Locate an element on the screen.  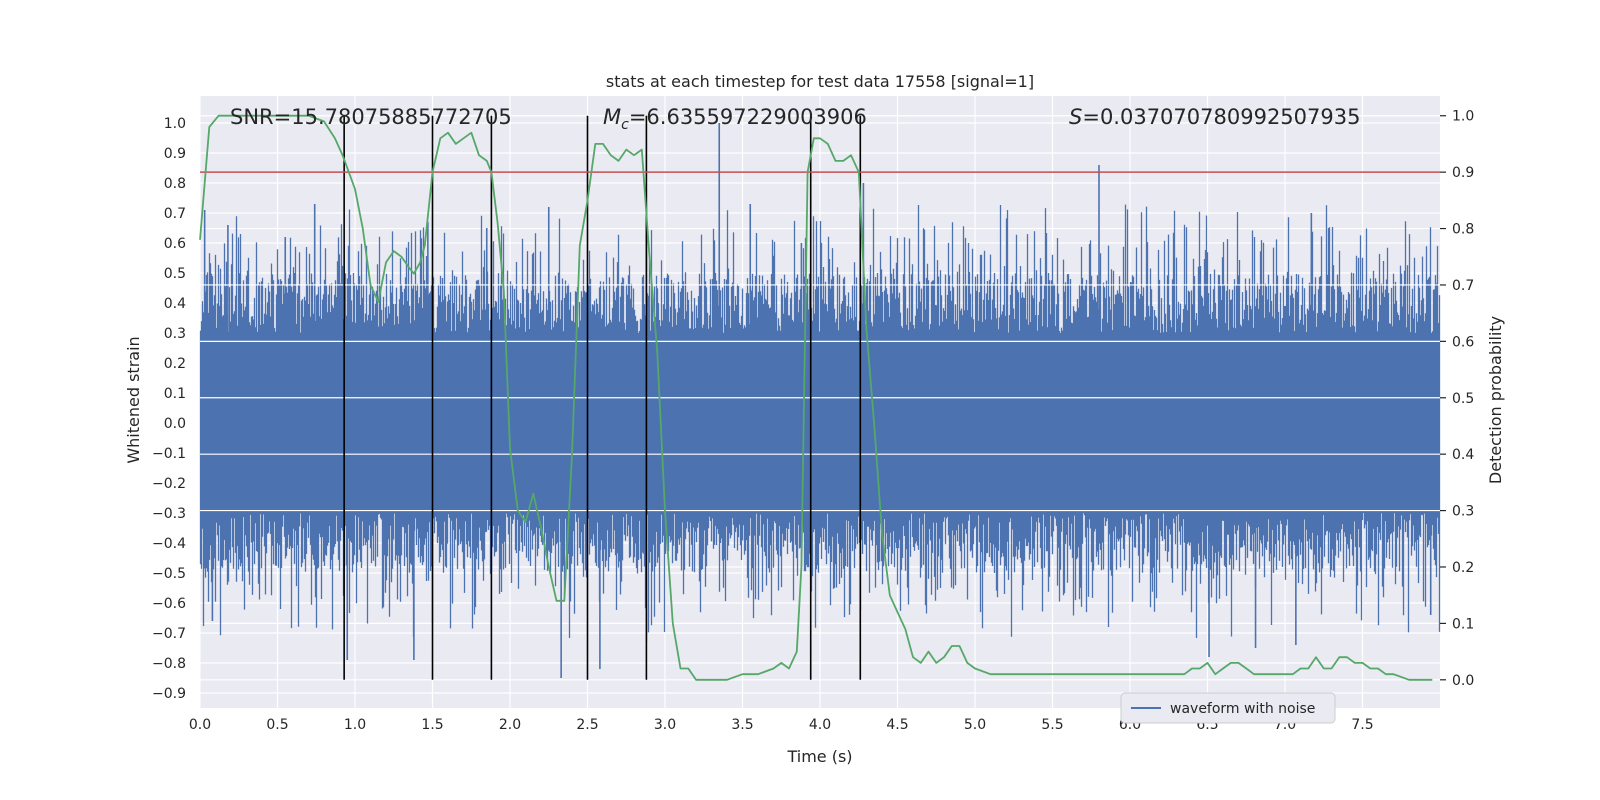
left-y-tick-label: 0.2 is located at coordinates (175, 364).